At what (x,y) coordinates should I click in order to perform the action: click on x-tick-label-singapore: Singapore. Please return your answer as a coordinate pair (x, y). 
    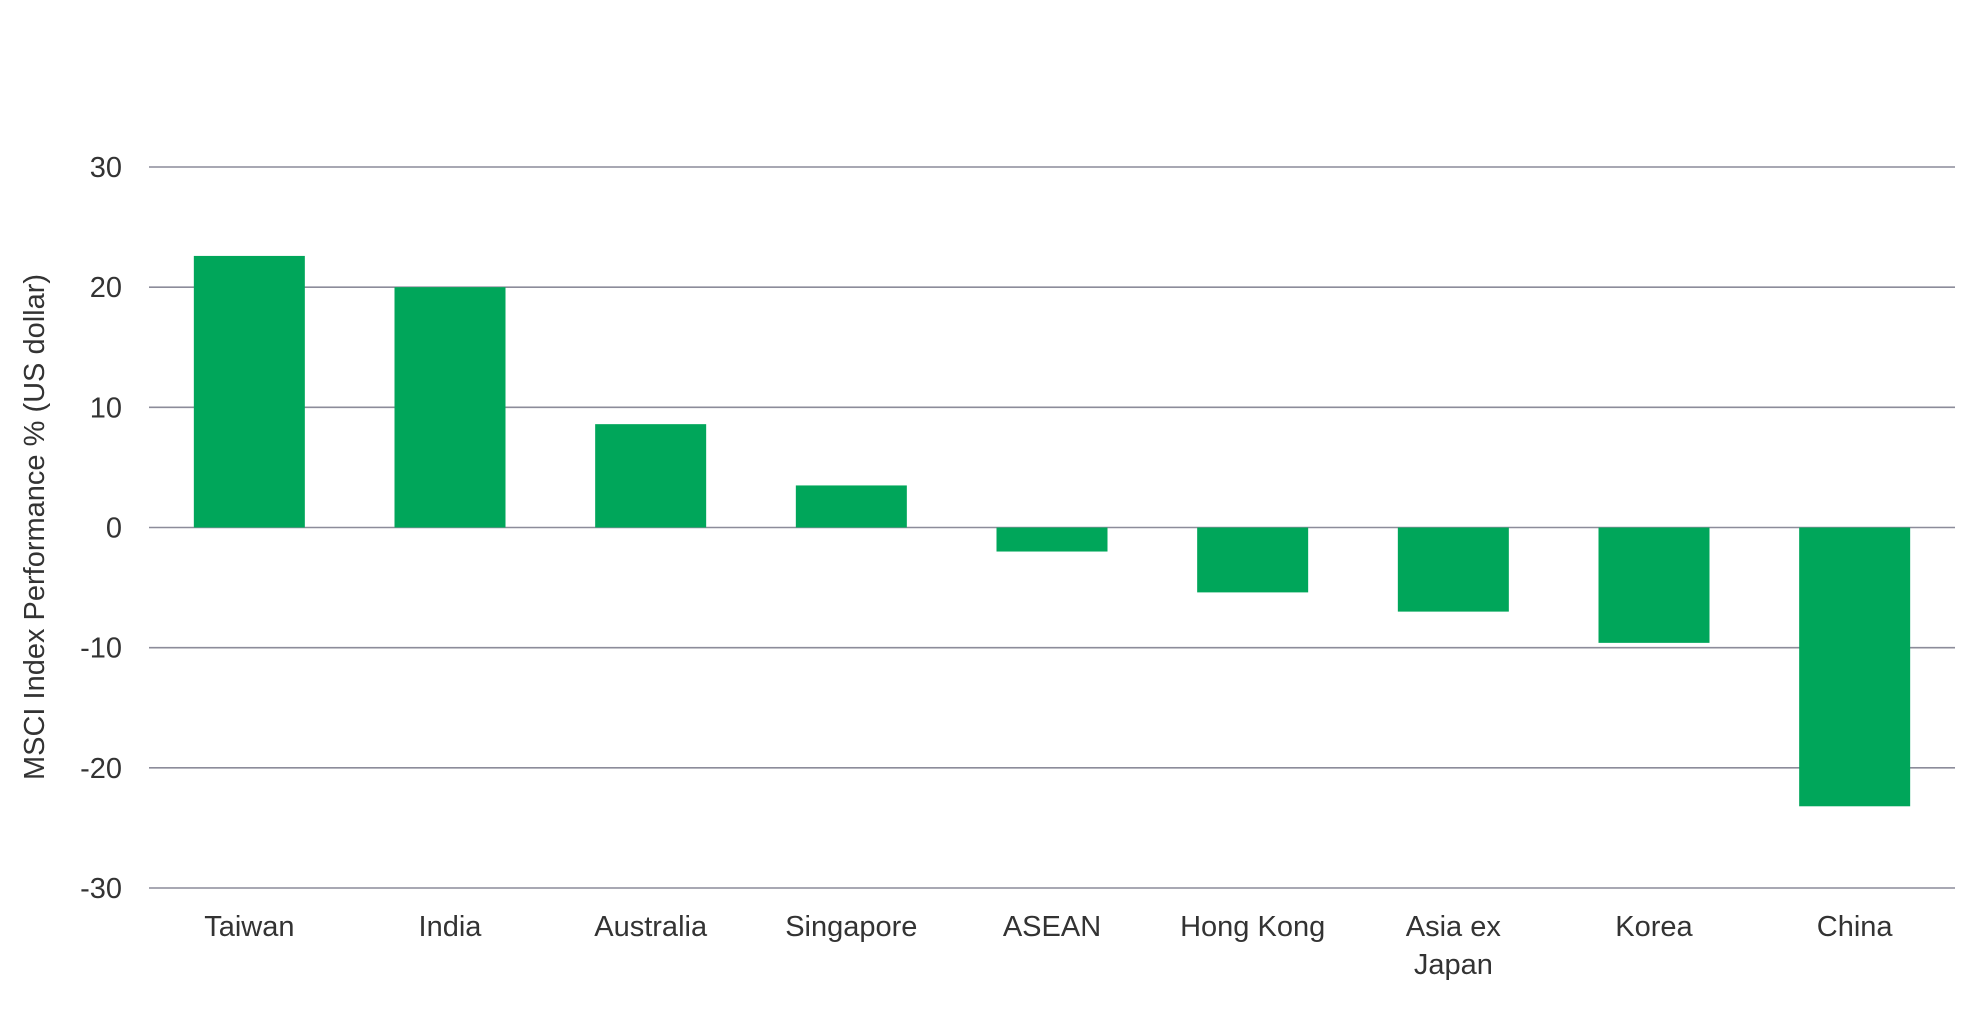
    Looking at the image, I should click on (851, 927).